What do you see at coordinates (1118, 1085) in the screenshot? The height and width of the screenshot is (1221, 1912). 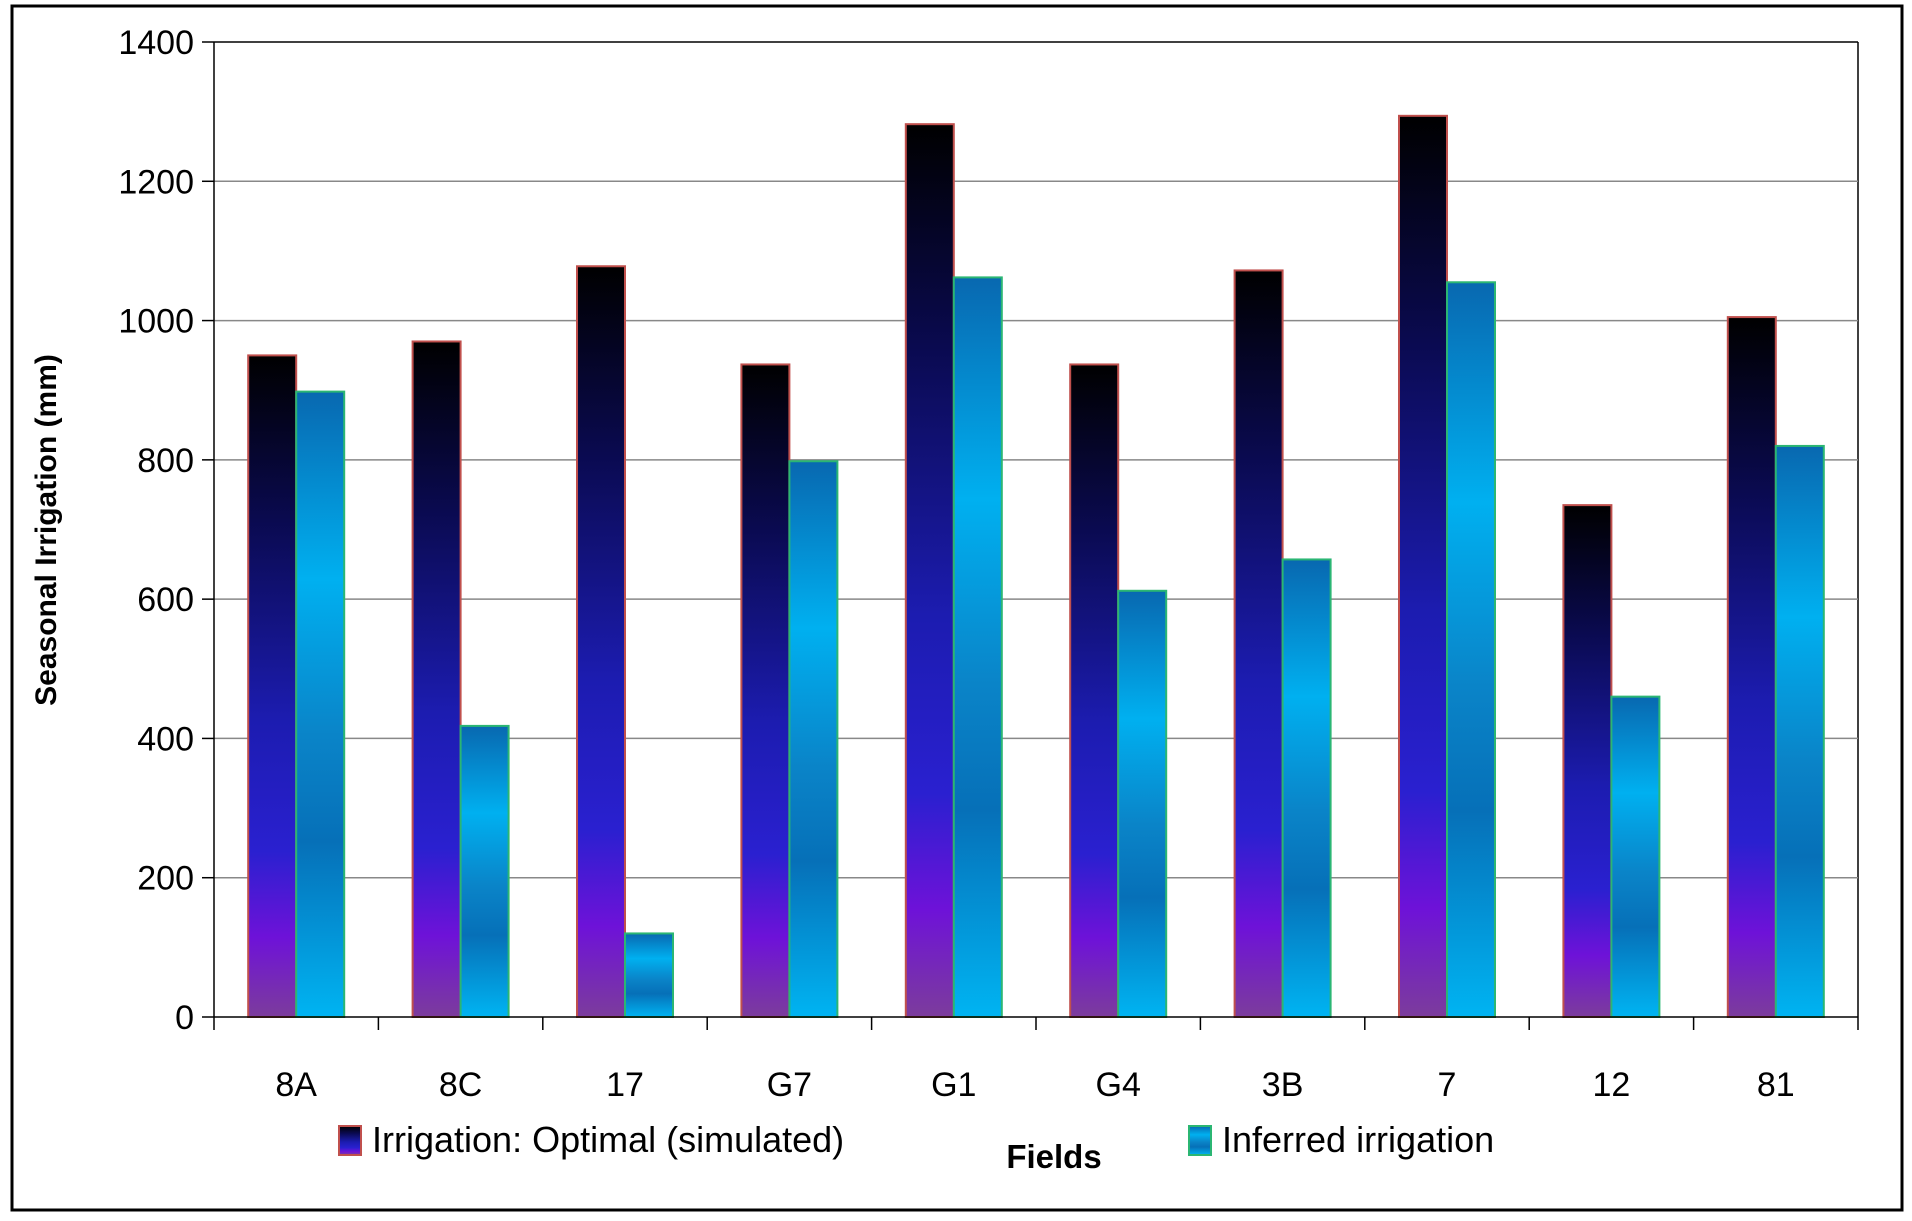 I see `x-tick-label: G4` at bounding box center [1118, 1085].